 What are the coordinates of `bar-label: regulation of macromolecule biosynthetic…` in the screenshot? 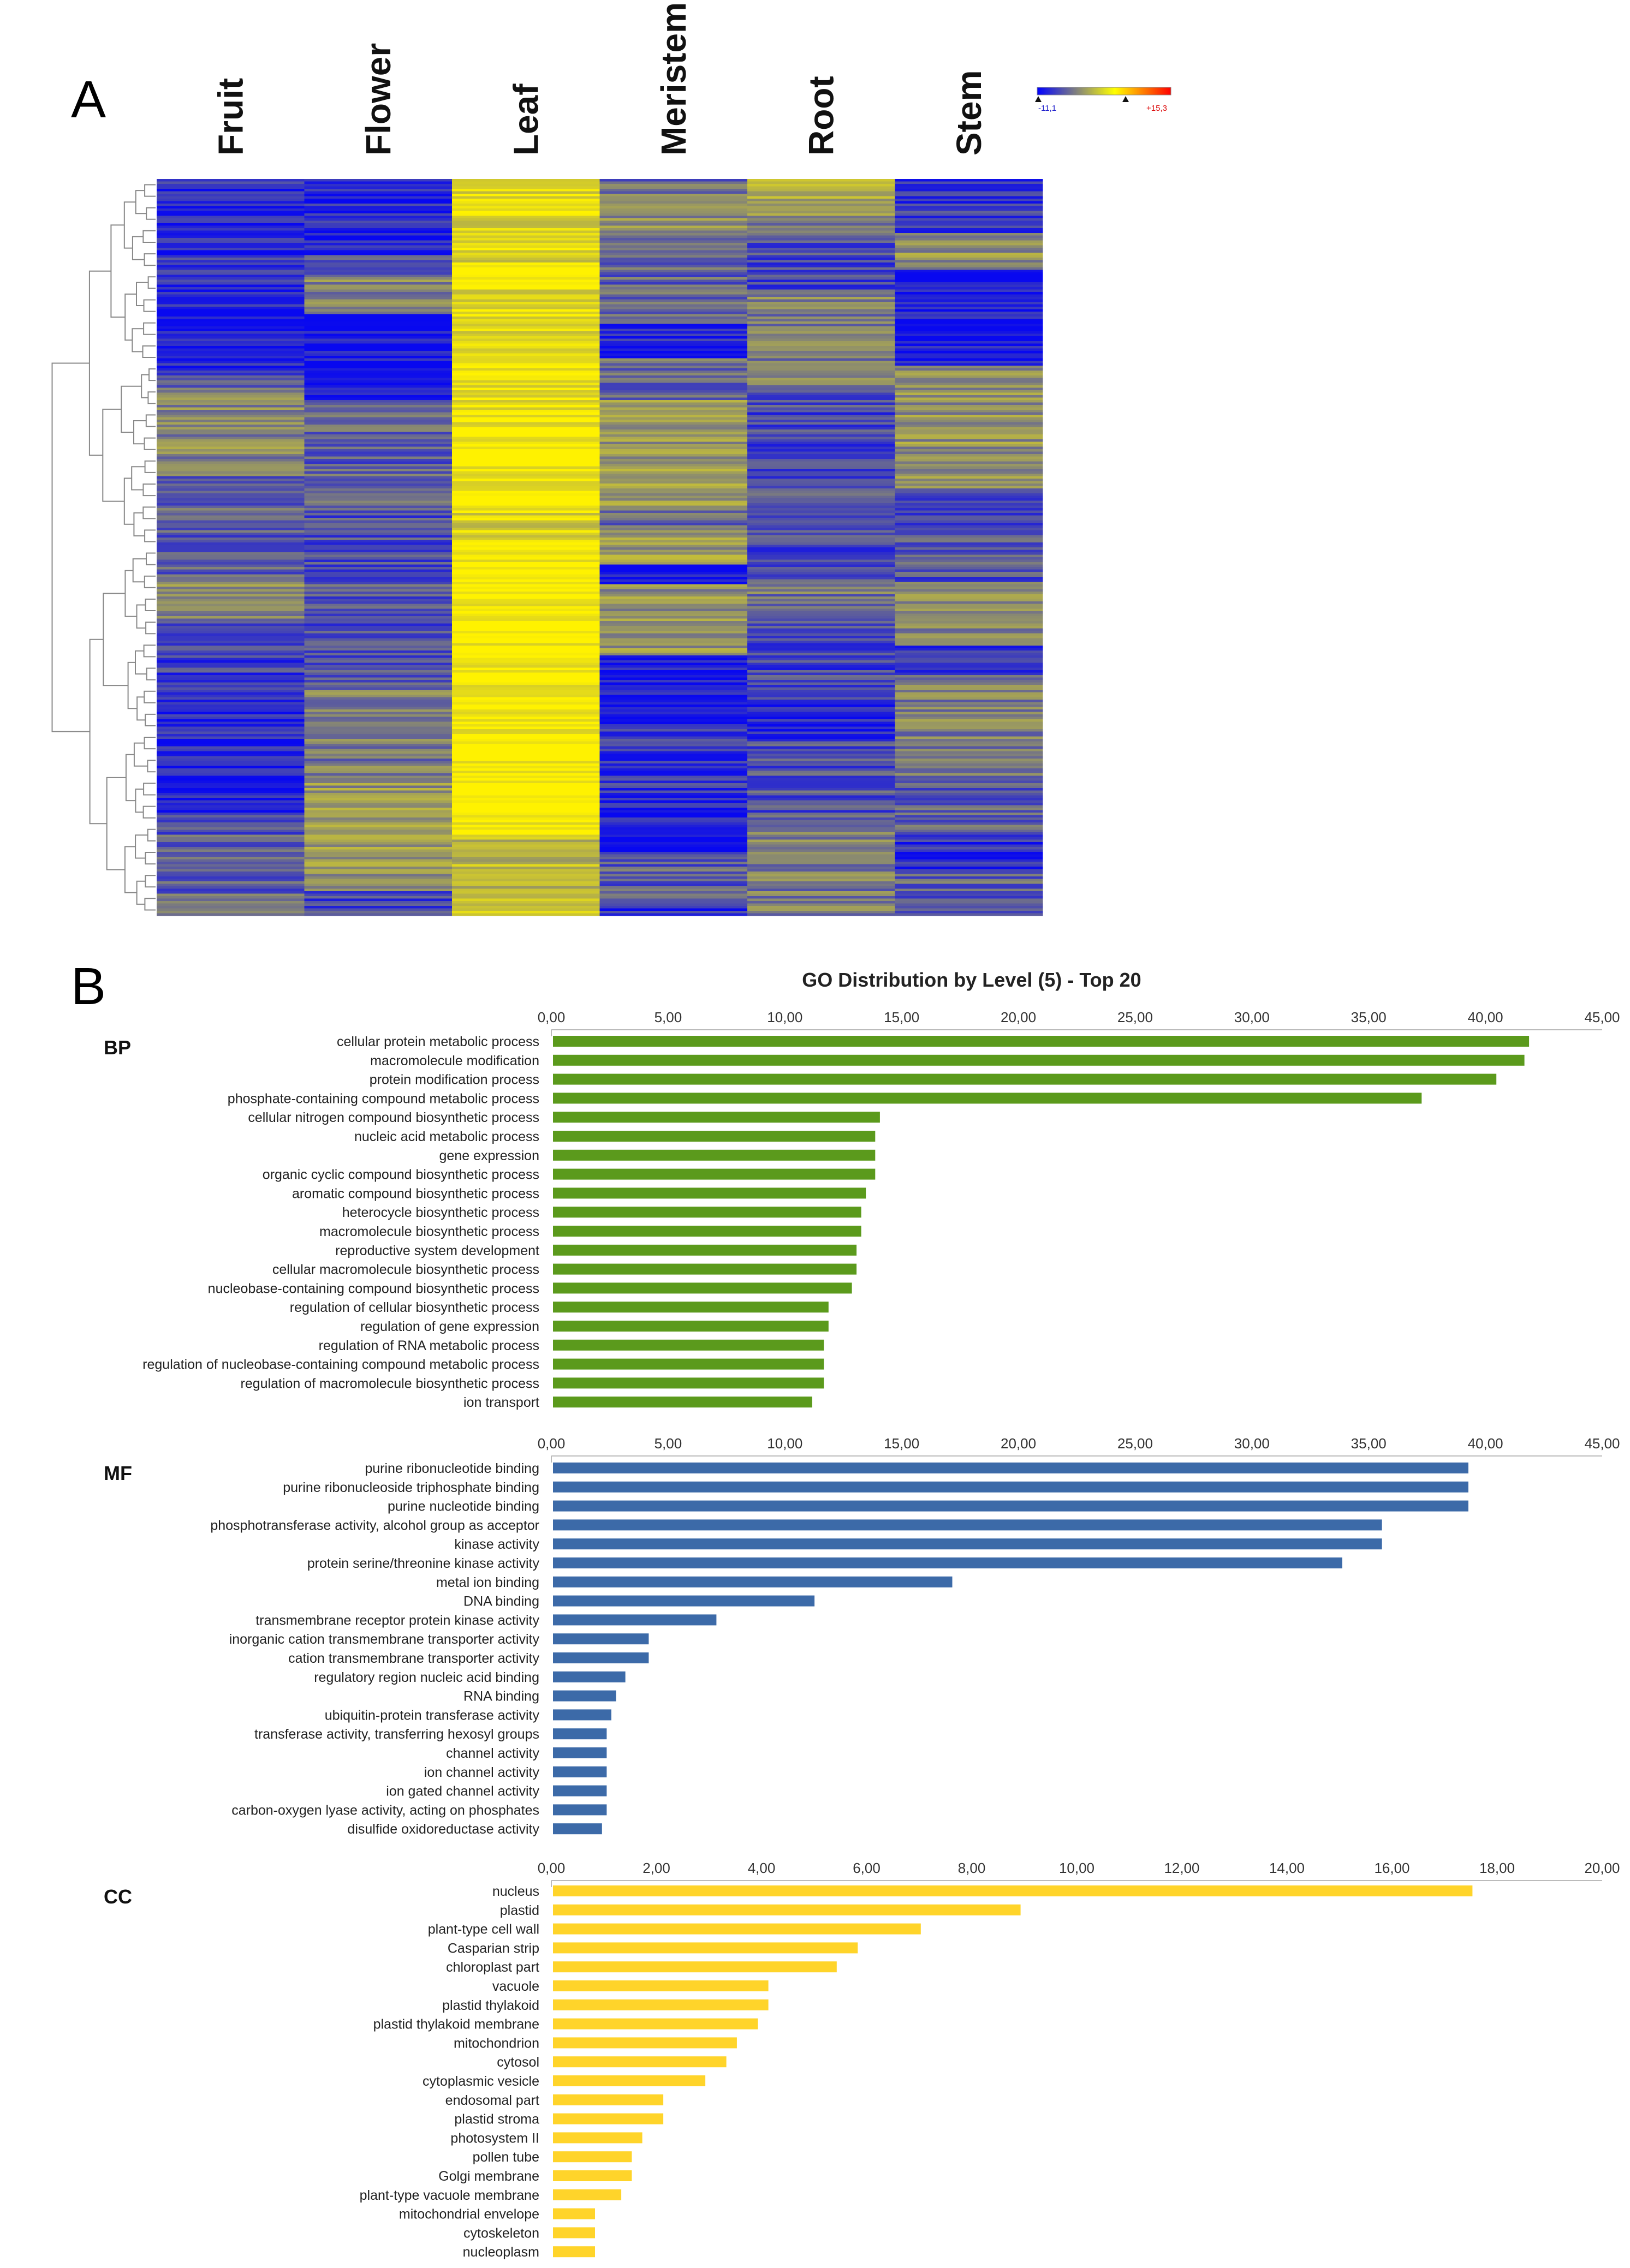 It's located at (390, 1383).